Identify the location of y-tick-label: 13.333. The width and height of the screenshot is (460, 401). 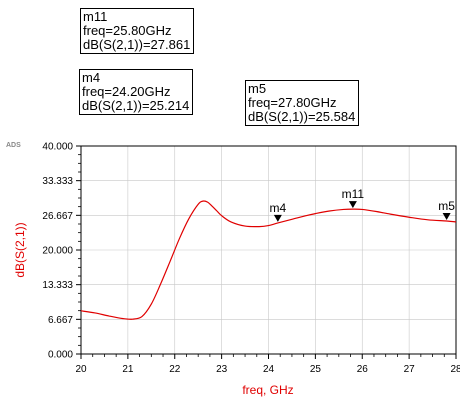
(57, 285).